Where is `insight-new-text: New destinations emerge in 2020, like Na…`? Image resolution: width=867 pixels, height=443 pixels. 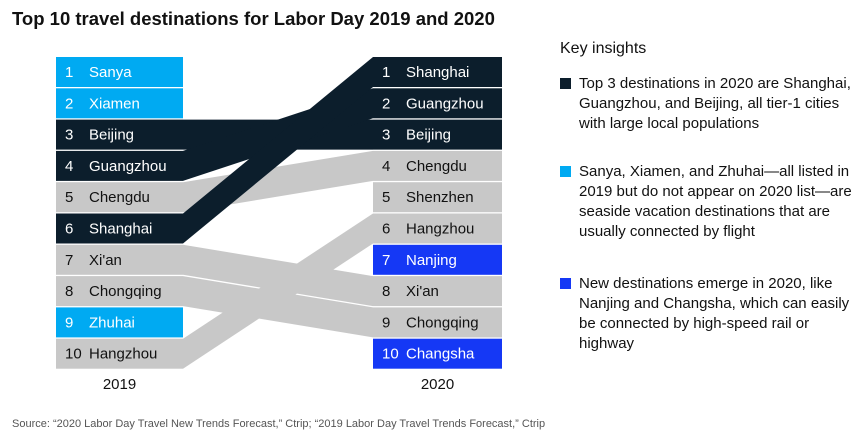 insight-new-text: New destinations emerge in 2020, like Na… is located at coordinates (714, 313).